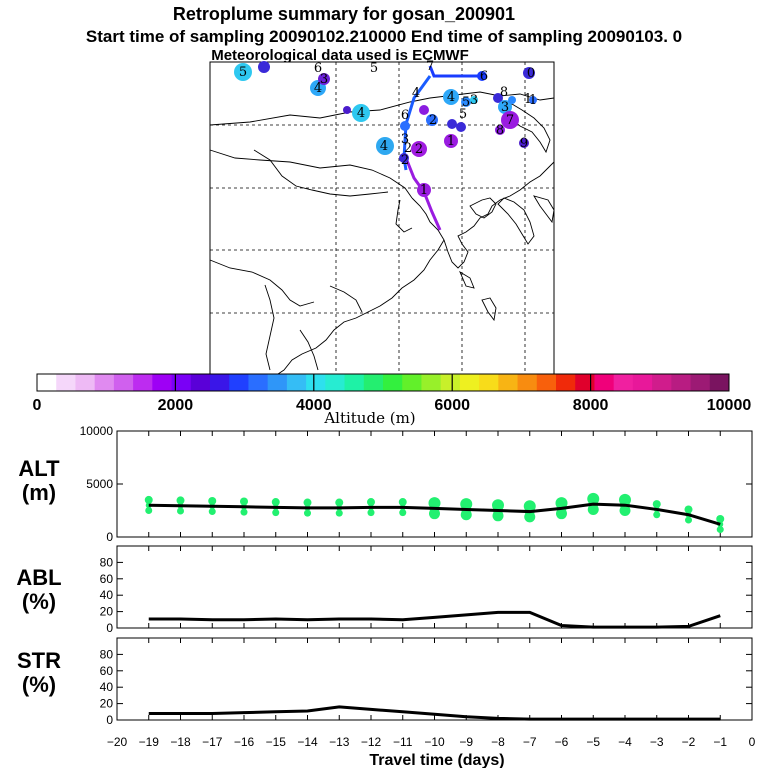  What do you see at coordinates (39, 660) in the screenshot?
I see `panel-label: STR` at bounding box center [39, 660].